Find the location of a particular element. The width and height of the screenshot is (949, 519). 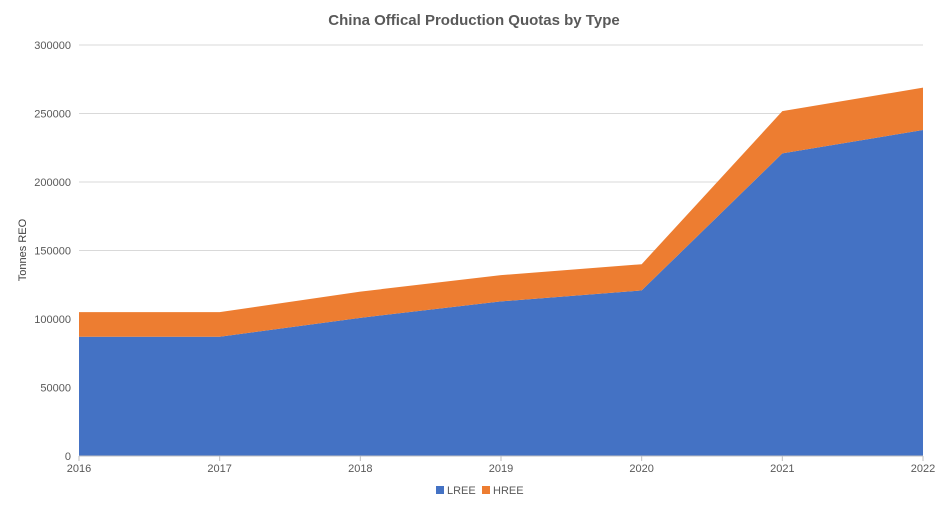

x-tick-label: 2022 is located at coordinates (923, 469).